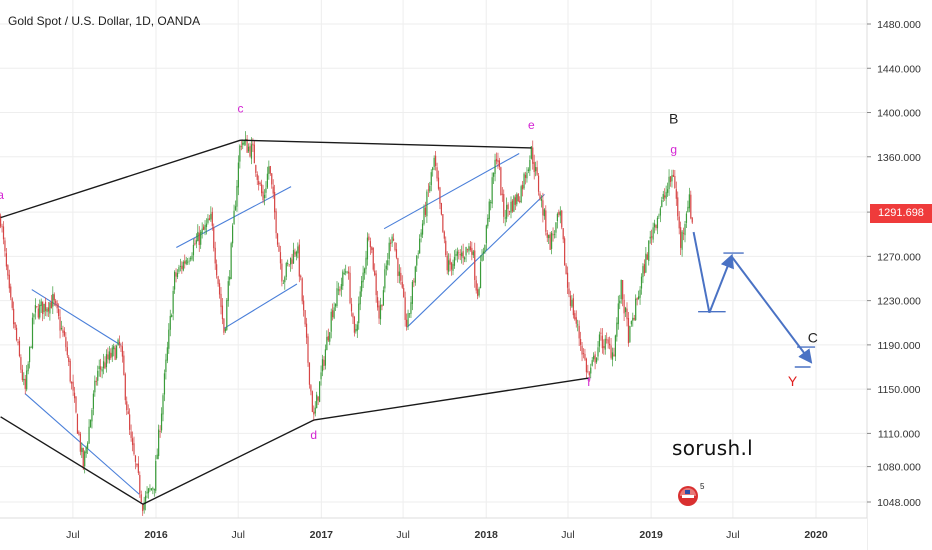 This screenshot has height=550, width=932. I want to click on price-tick-label: 1150.000, so click(898, 390).